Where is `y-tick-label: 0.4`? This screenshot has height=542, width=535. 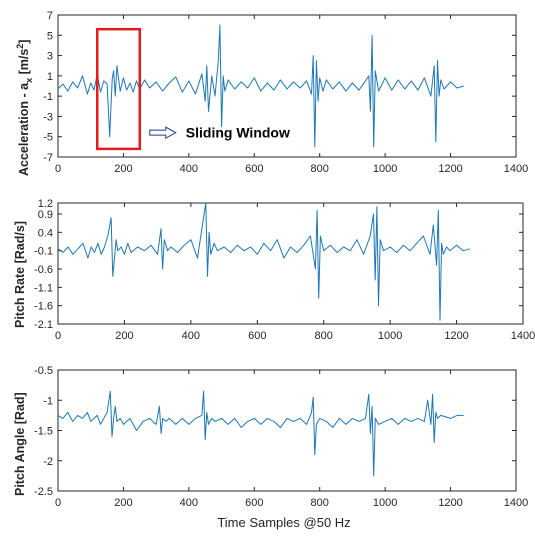
y-tick-label: 0.4 is located at coordinates (45, 233).